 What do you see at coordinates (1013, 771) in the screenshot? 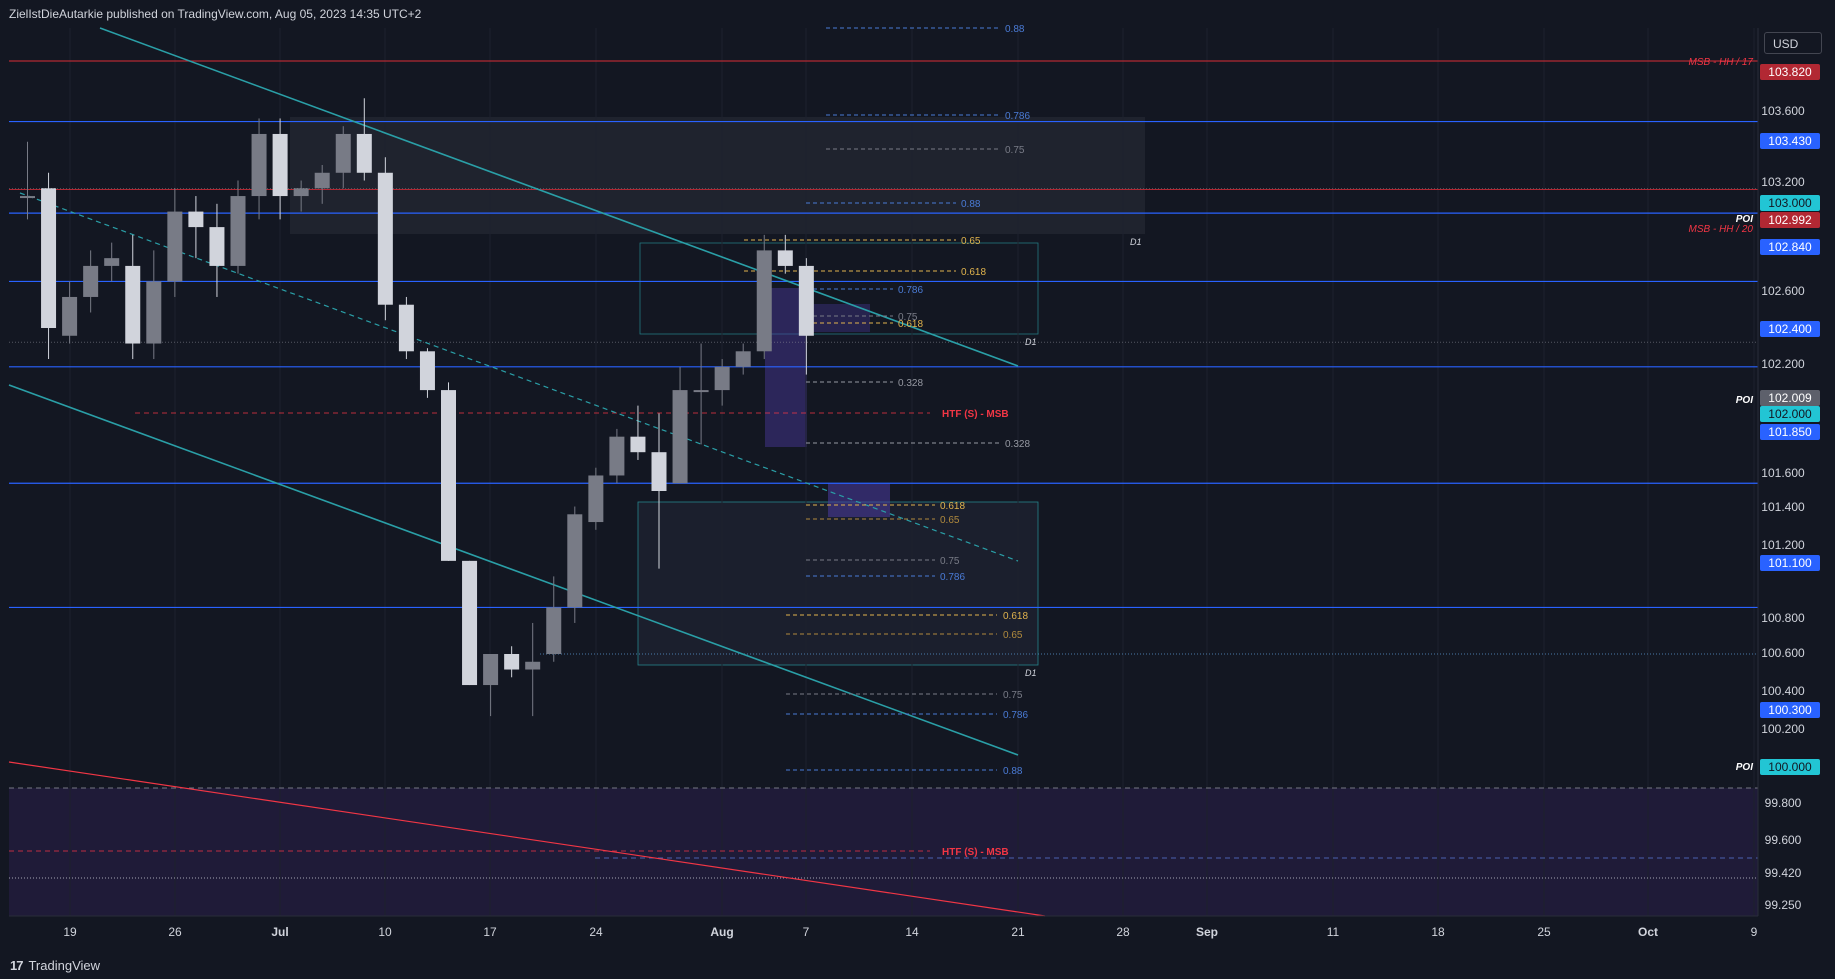
I see `fib-label-19: 0.88` at bounding box center [1013, 771].